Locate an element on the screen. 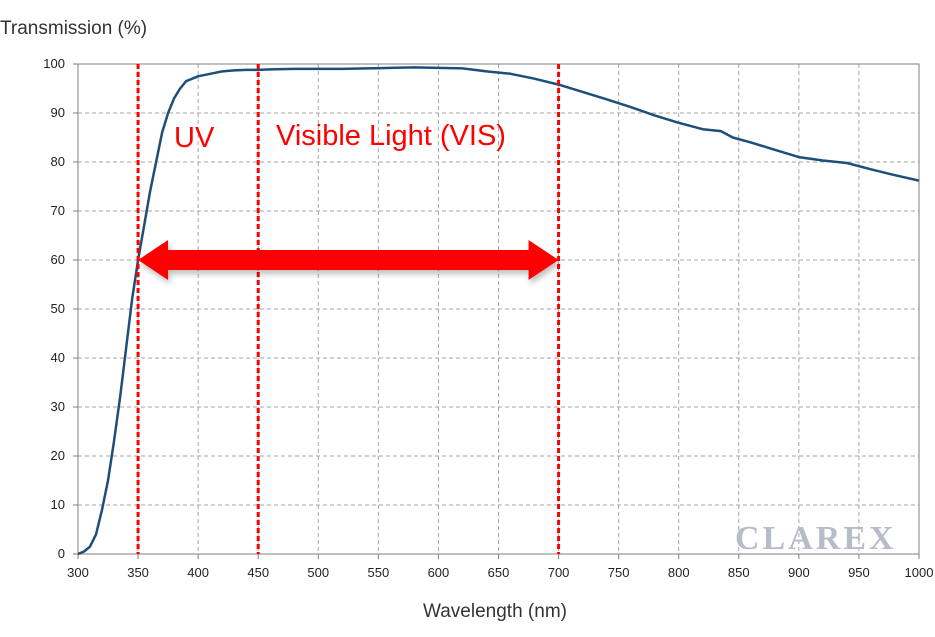 This screenshot has width=935, height=637. x-tick-label: 550 is located at coordinates (379, 572).